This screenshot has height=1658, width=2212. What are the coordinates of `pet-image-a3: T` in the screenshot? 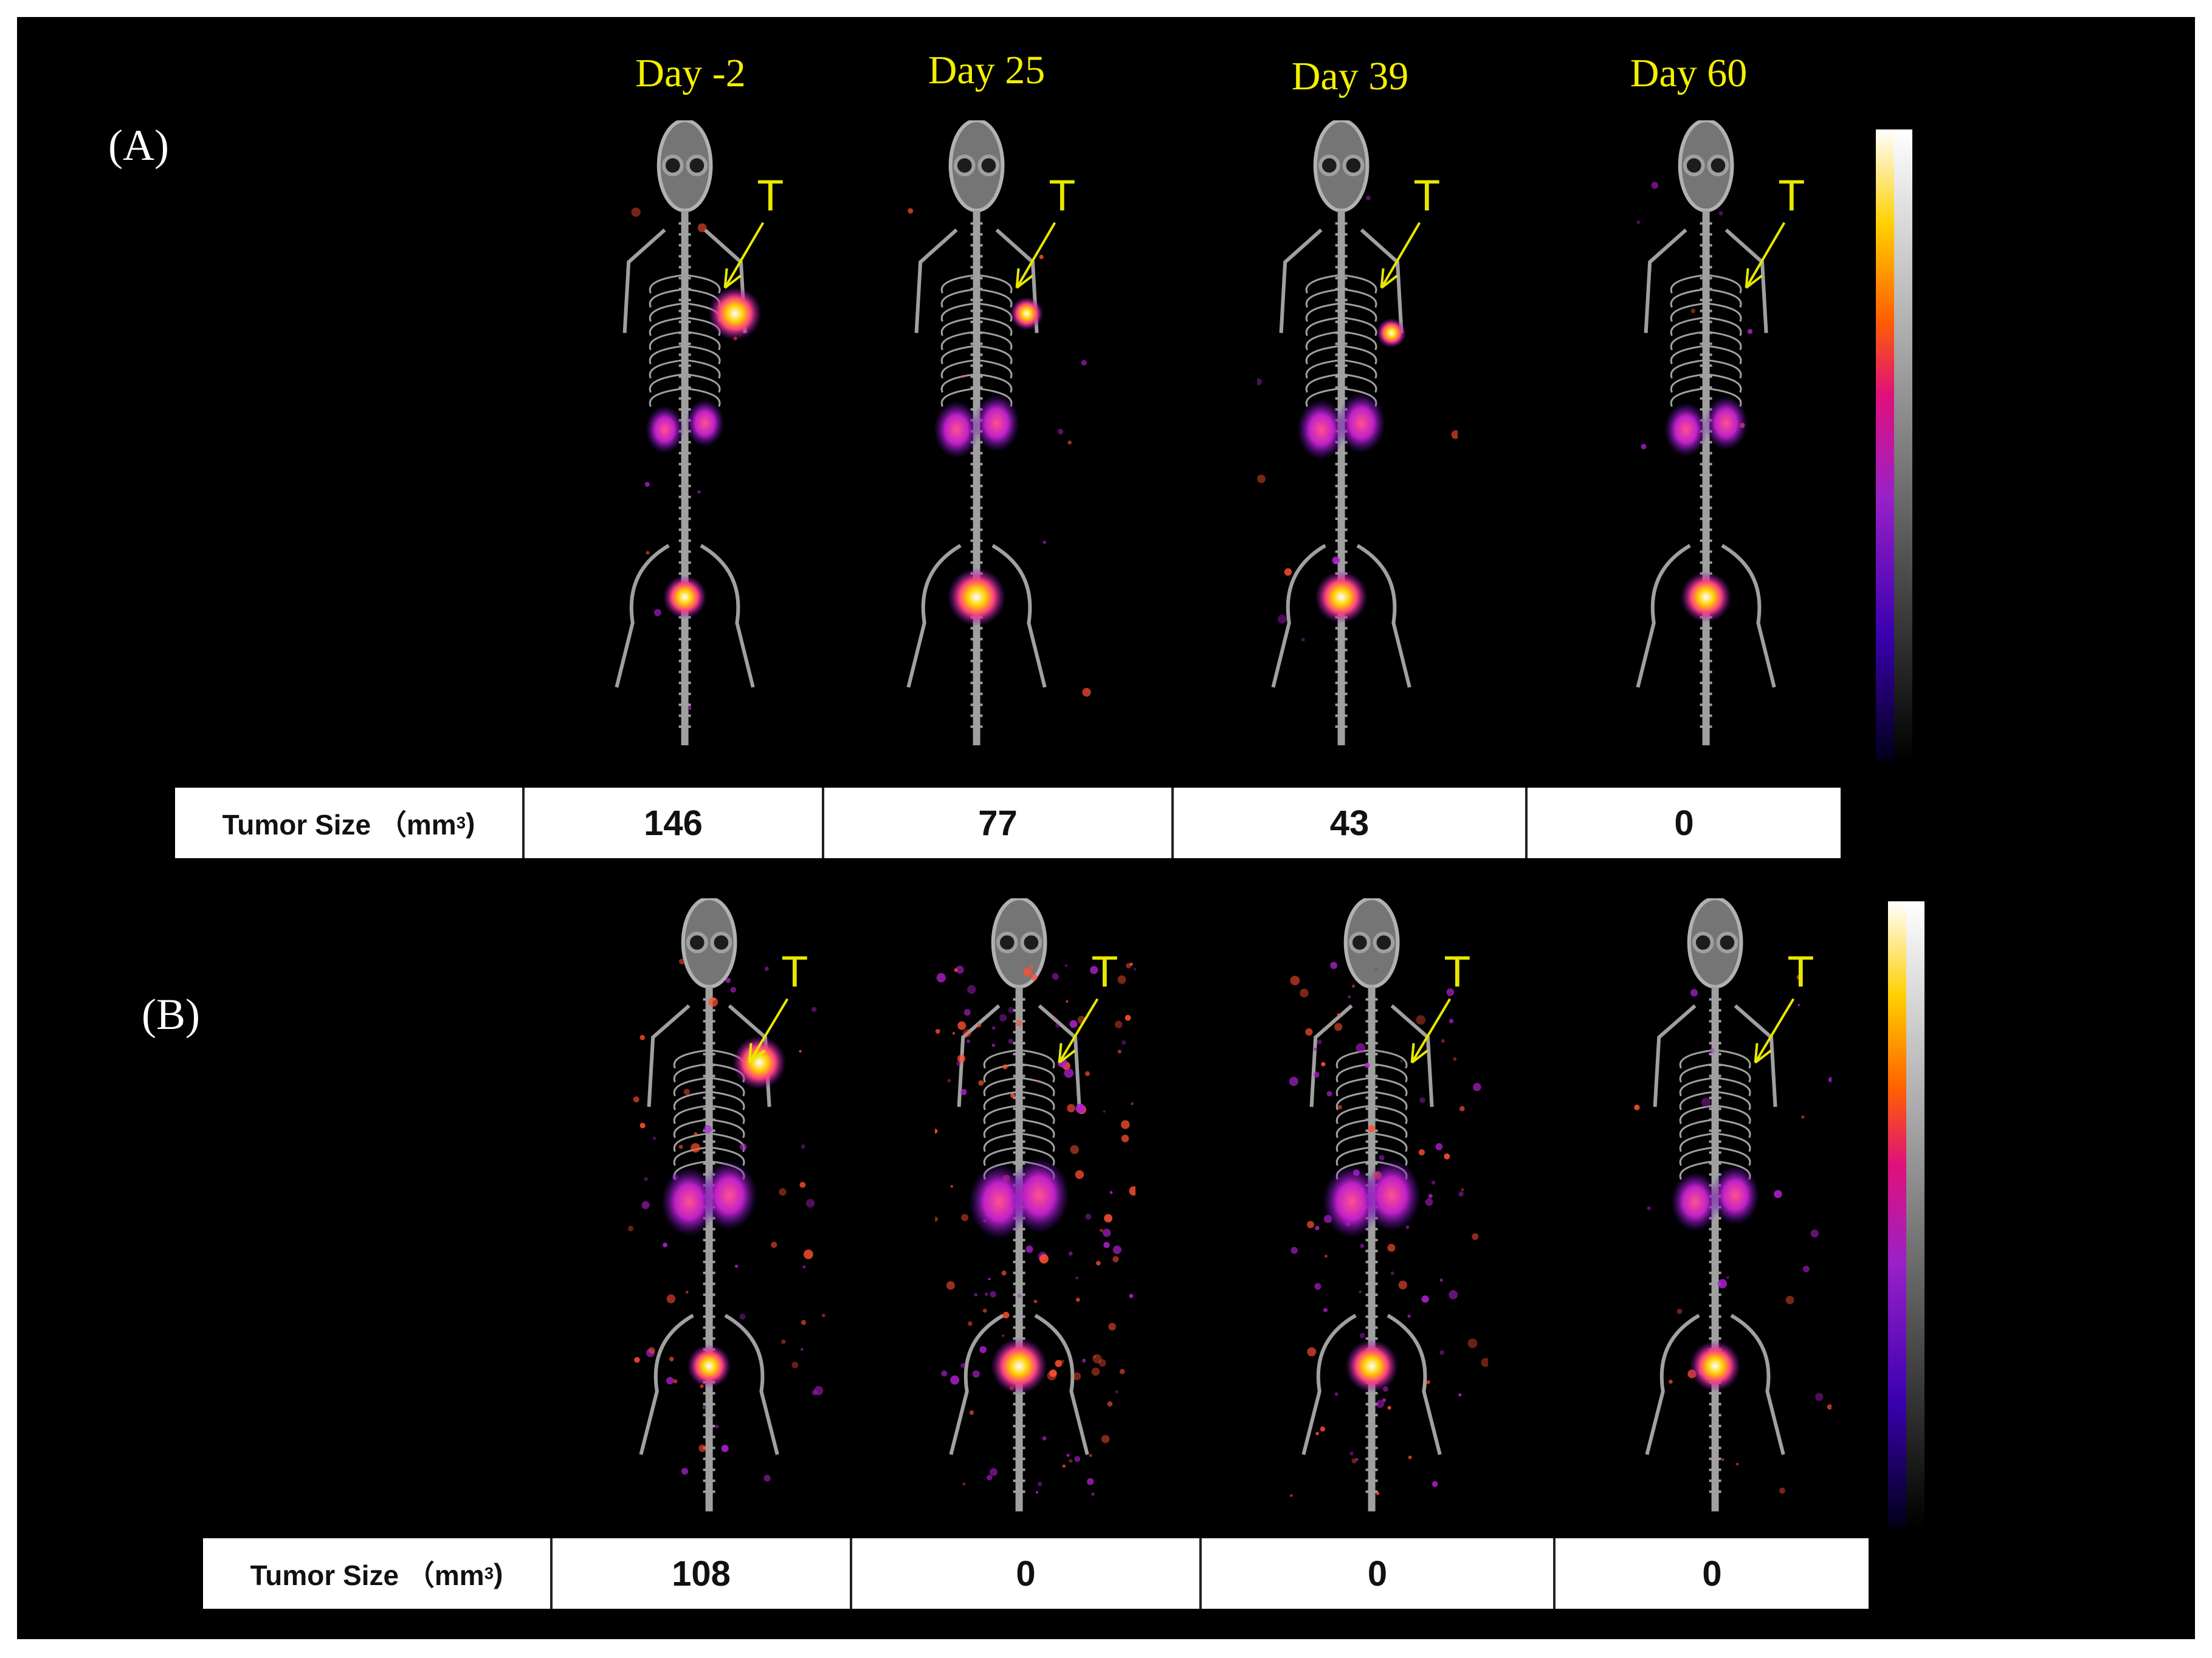 It's located at (1358, 433).